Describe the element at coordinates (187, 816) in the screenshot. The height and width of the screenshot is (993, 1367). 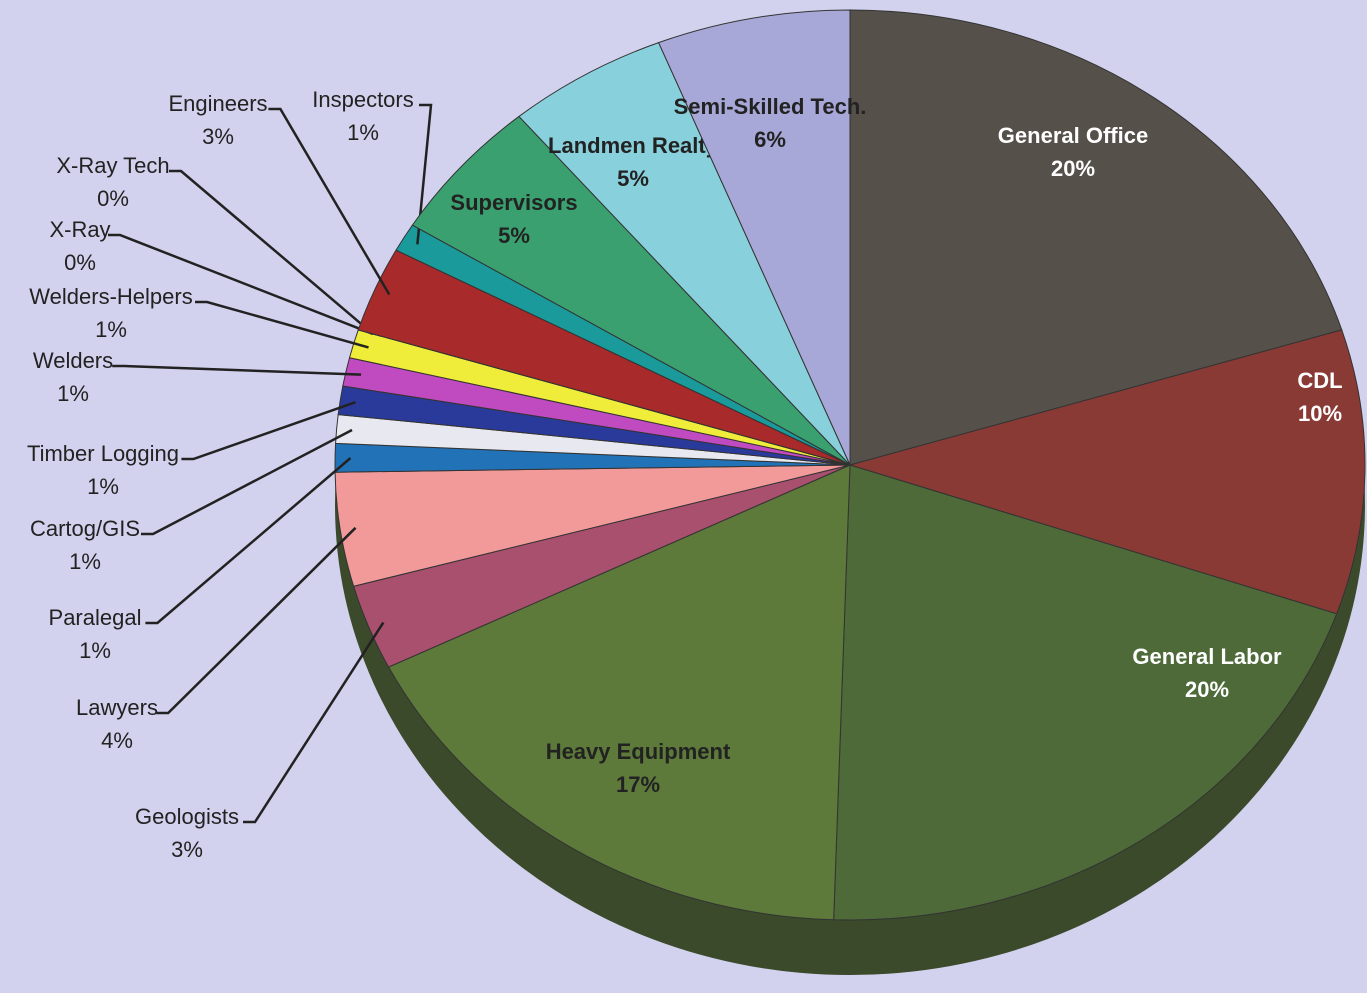
I see `slice-label: Geologists` at that location.